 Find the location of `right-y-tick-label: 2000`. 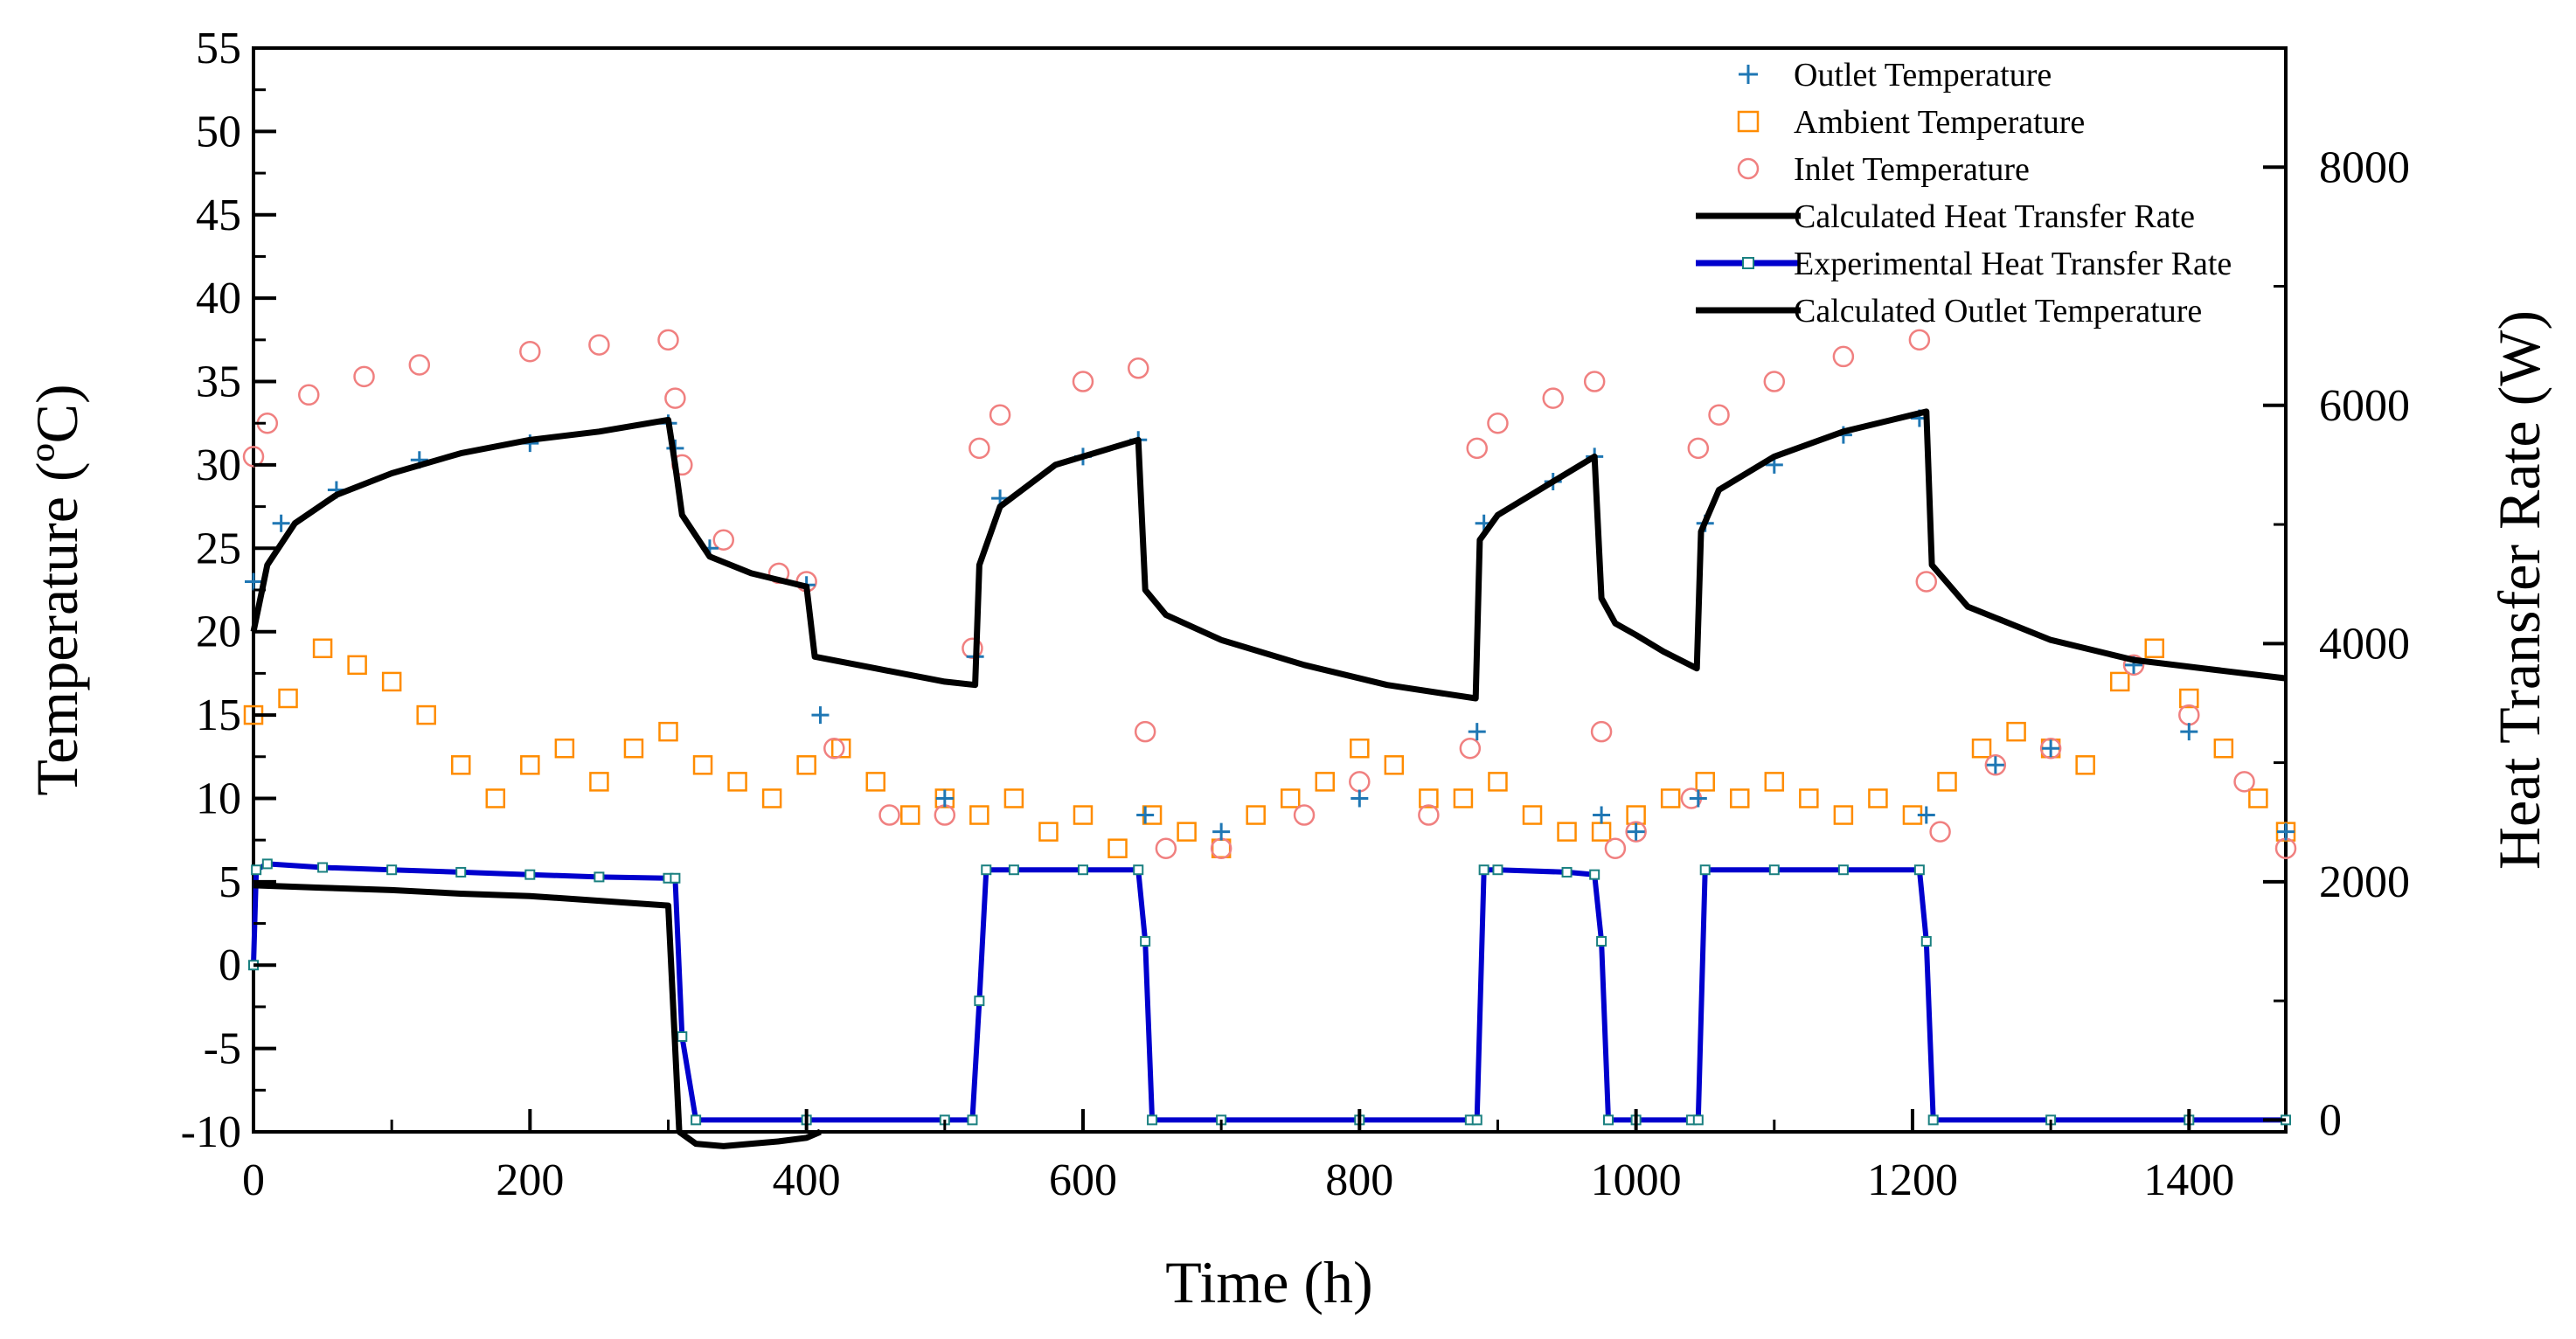

right-y-tick-label: 2000 is located at coordinates (2364, 882).